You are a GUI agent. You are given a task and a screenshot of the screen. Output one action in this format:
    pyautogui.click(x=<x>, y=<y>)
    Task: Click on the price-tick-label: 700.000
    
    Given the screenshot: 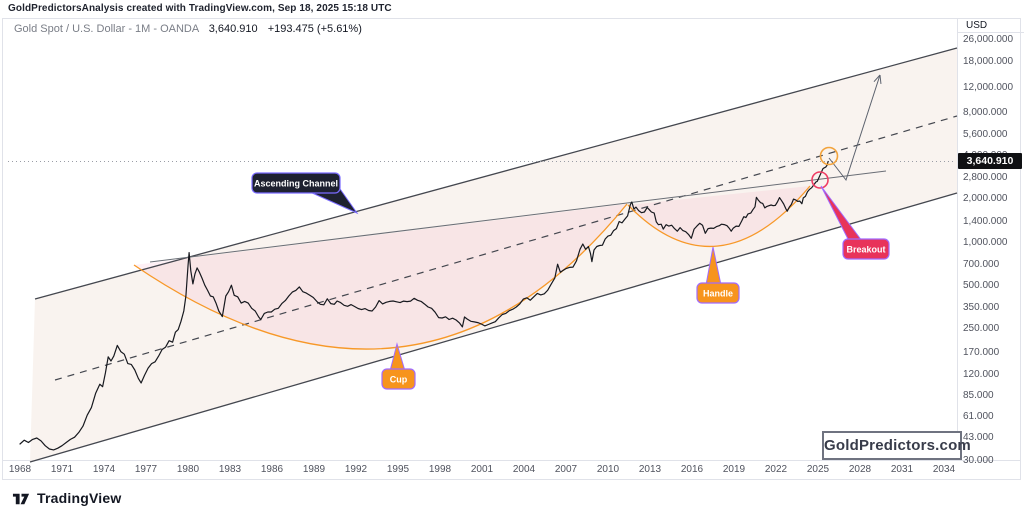 What is the action you would take?
    pyautogui.click(x=981, y=264)
    